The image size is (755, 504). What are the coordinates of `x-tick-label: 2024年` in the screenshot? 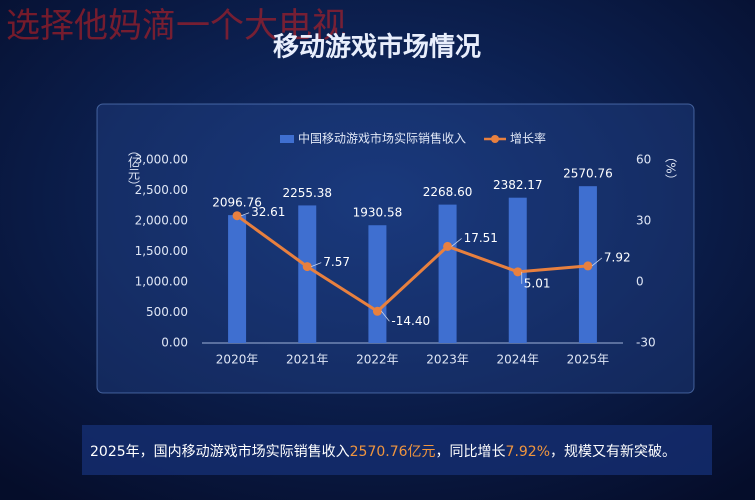 It's located at (517, 360).